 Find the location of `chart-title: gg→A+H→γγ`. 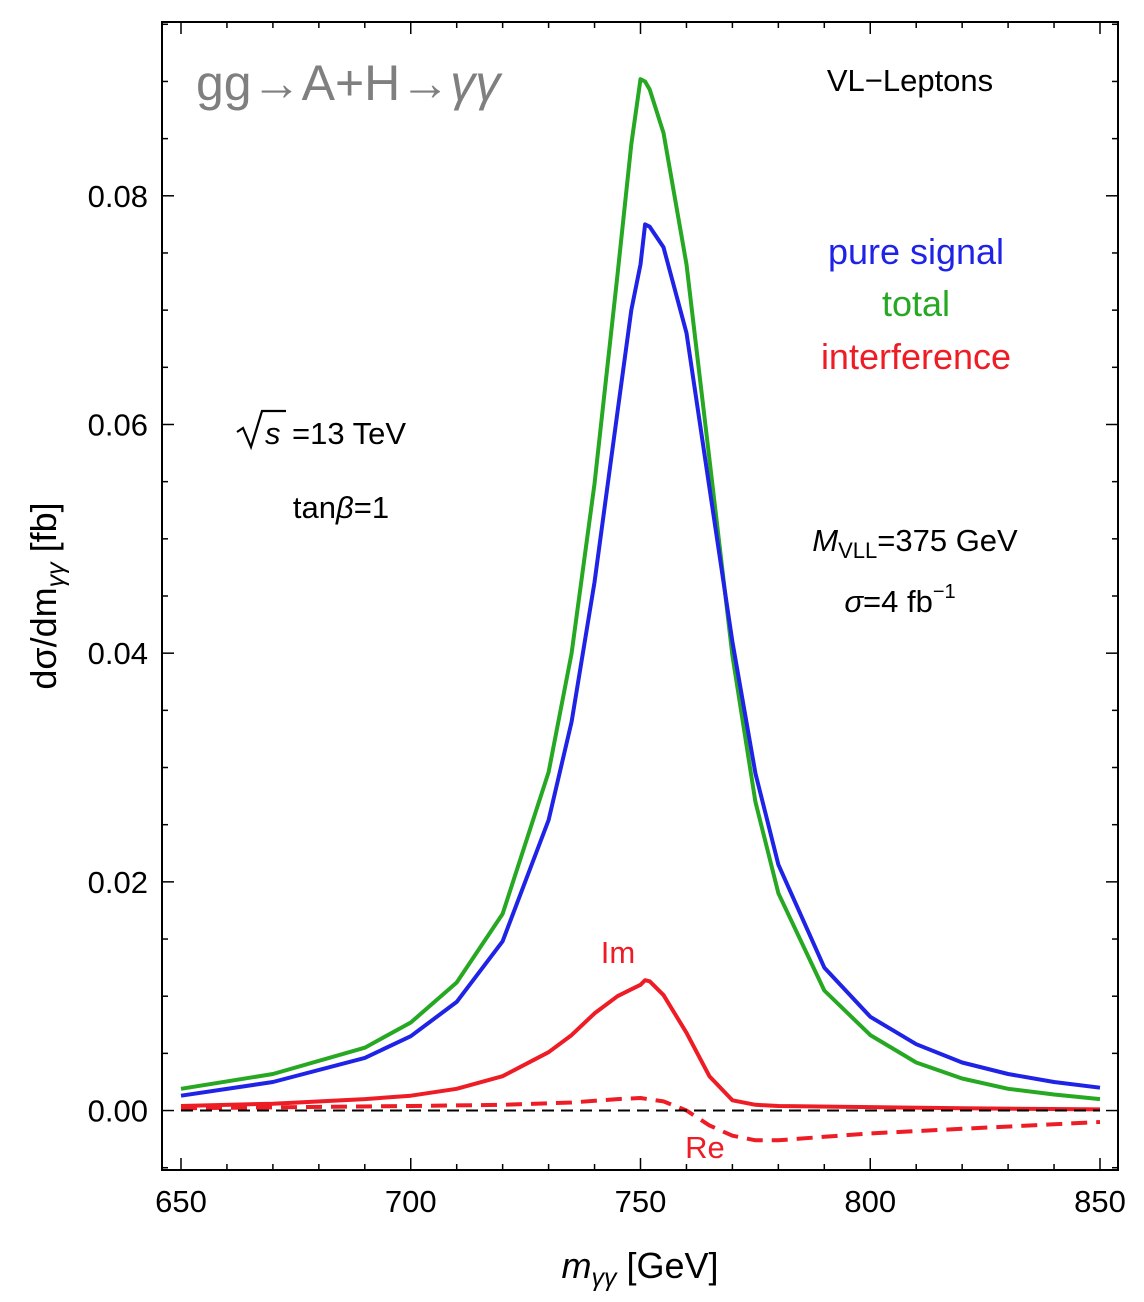

chart-title: gg→A+H→γγ is located at coordinates (349, 83).